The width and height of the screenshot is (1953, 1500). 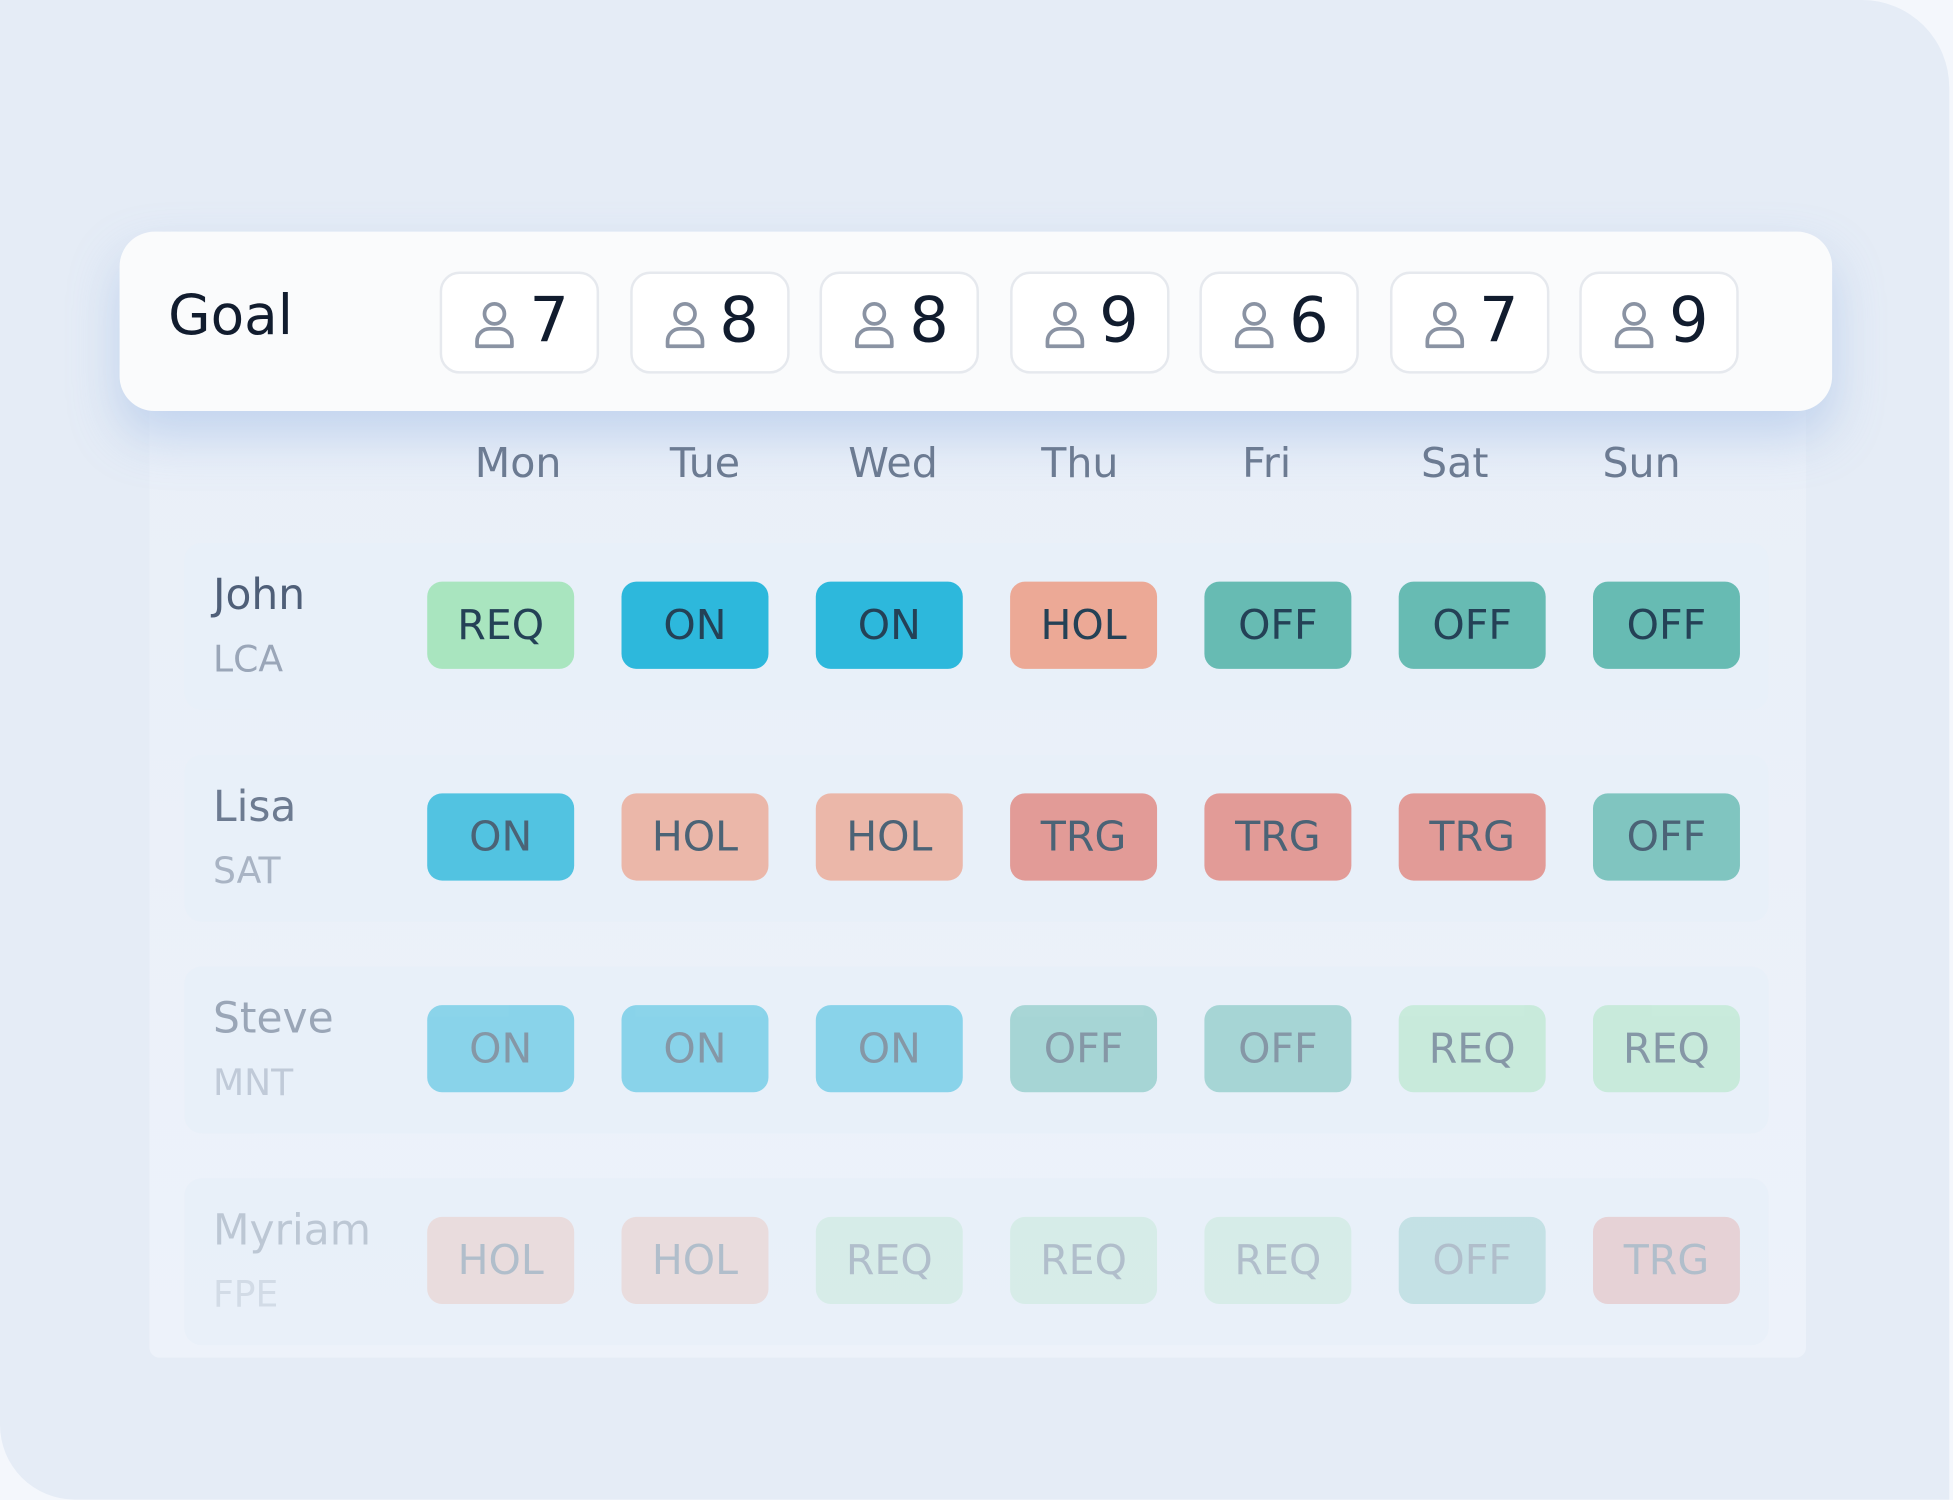 I want to click on employee-code: MNT, so click(x=253, y=1082).